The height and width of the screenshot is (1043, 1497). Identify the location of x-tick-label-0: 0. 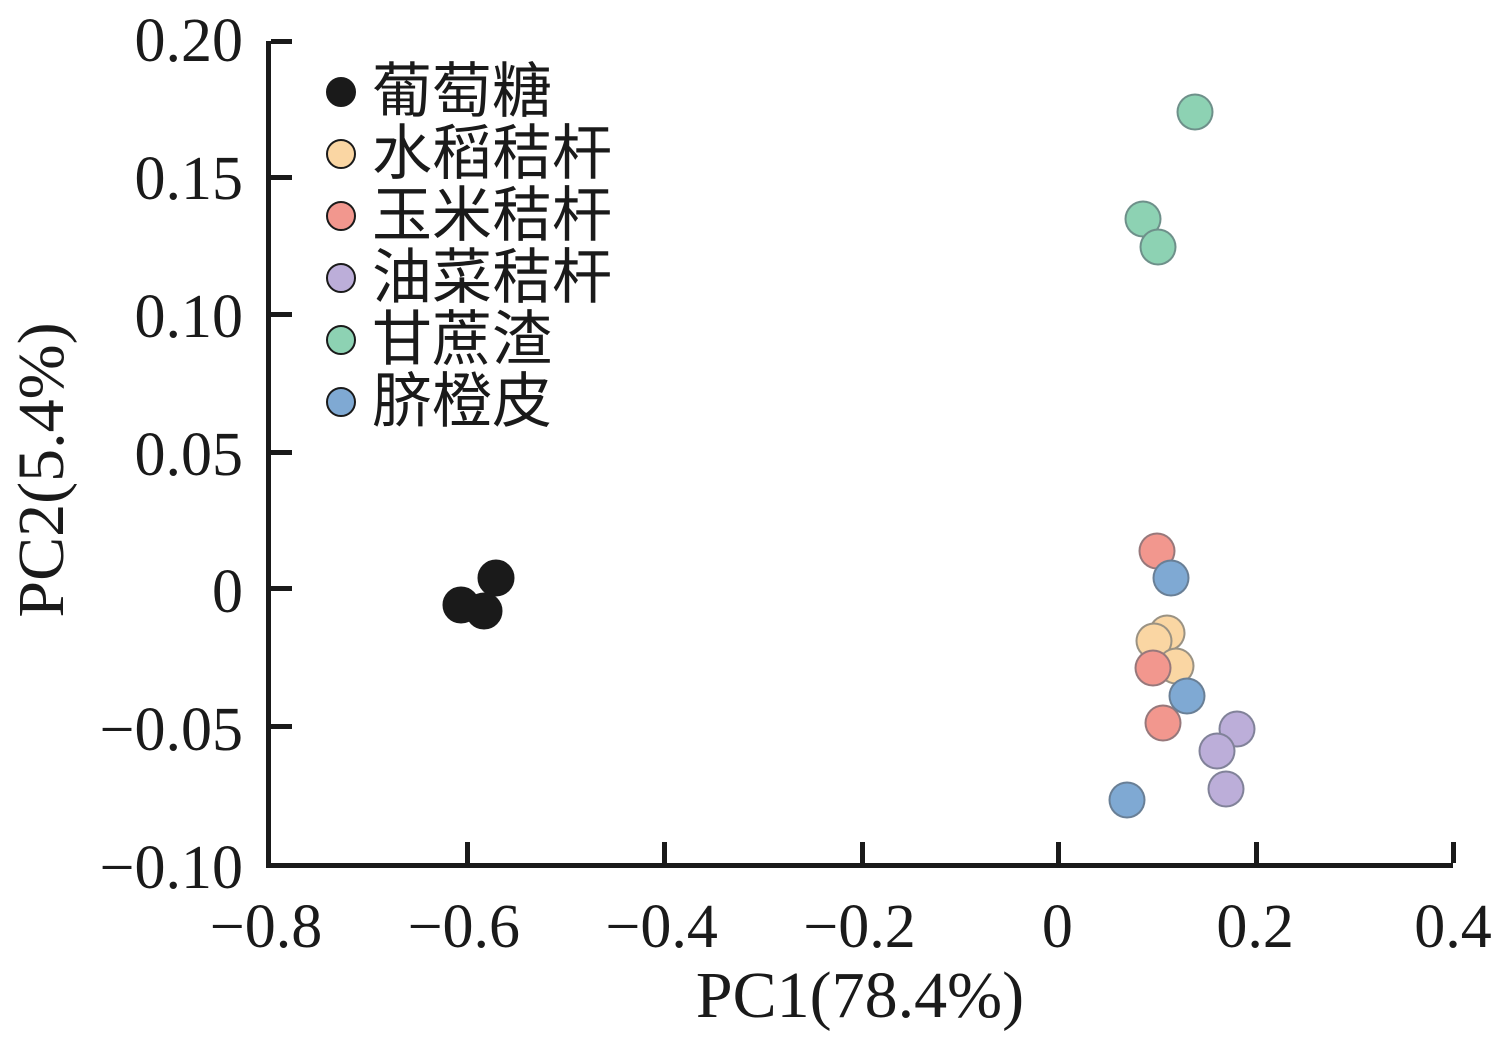
(1057, 927).